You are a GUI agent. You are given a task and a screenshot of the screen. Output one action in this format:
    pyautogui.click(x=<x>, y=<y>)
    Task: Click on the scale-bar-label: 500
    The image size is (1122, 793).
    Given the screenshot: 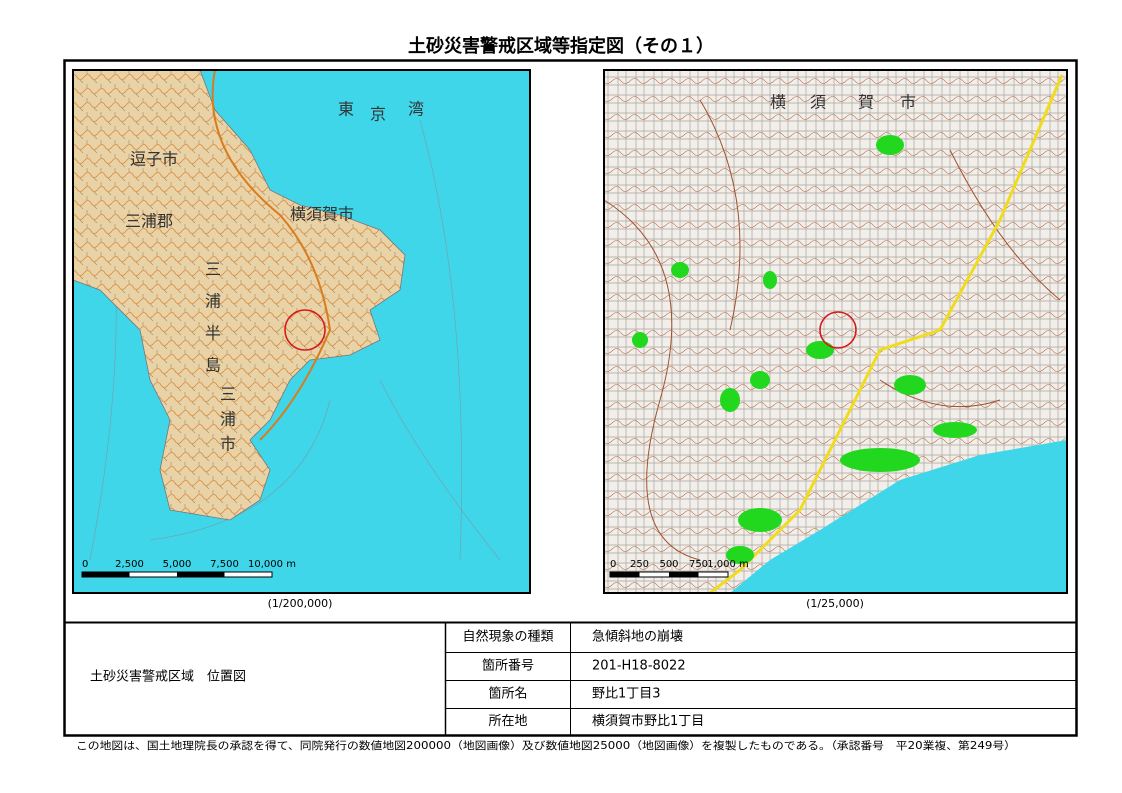 What is the action you would take?
    pyautogui.click(x=668, y=564)
    